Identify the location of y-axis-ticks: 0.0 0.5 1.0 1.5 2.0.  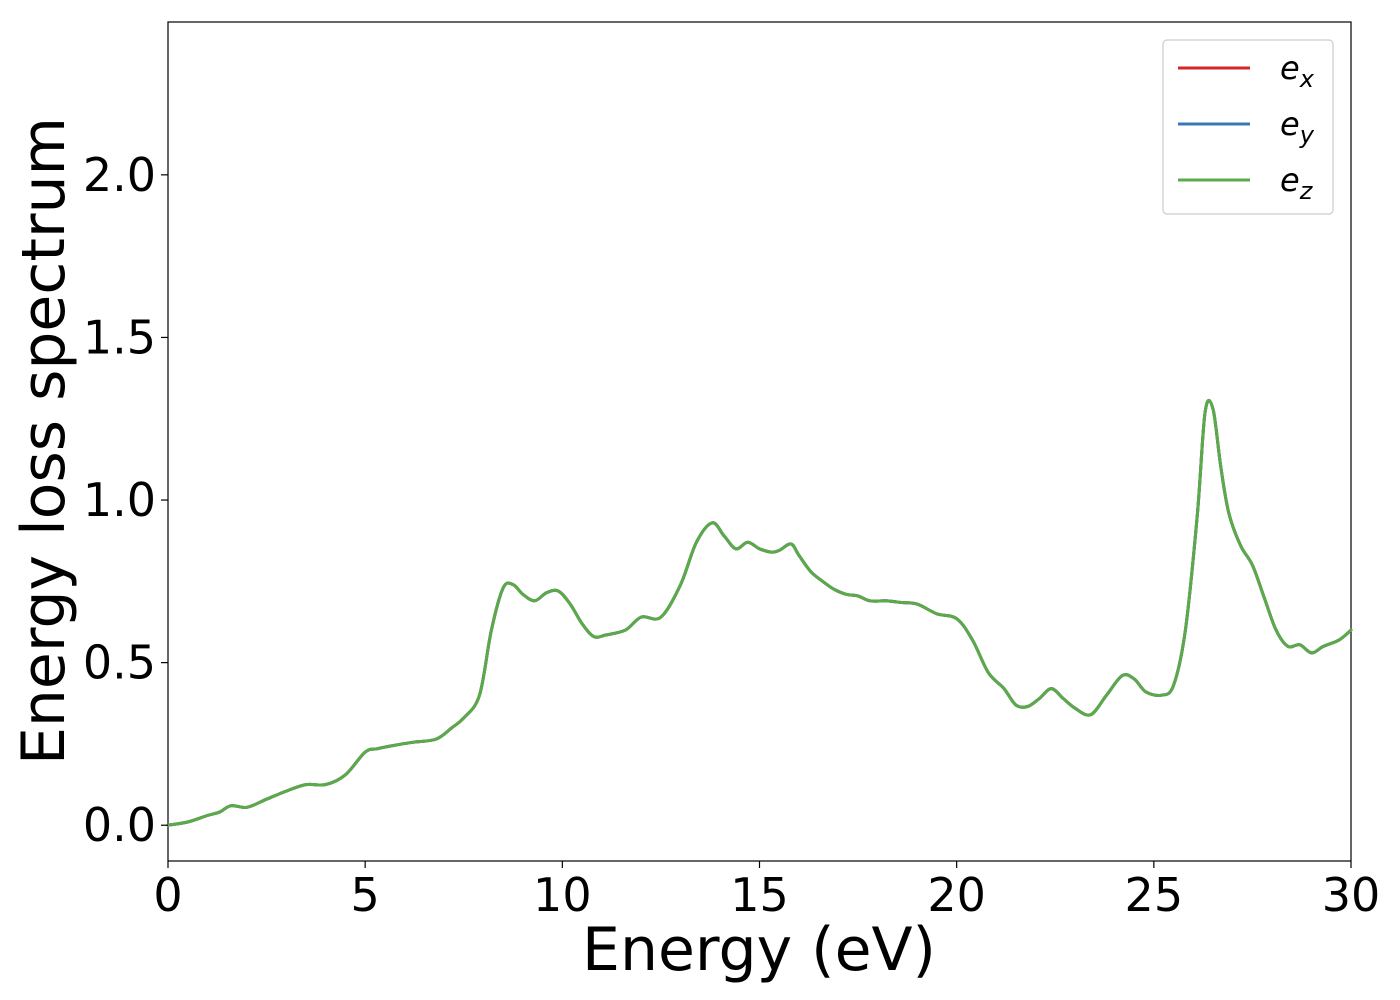
(125, 500).